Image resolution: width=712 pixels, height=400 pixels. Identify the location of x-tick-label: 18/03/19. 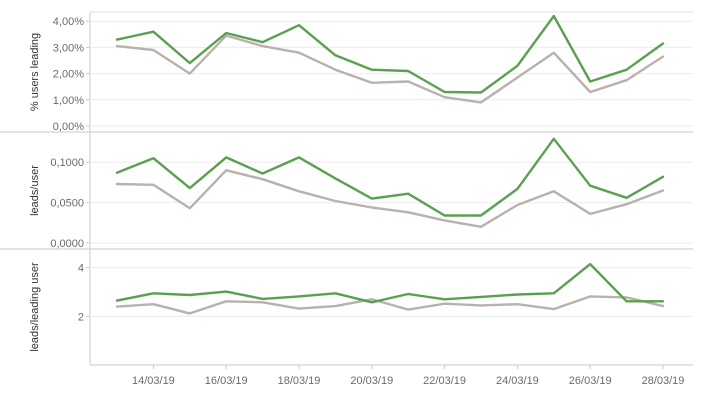
(299, 381).